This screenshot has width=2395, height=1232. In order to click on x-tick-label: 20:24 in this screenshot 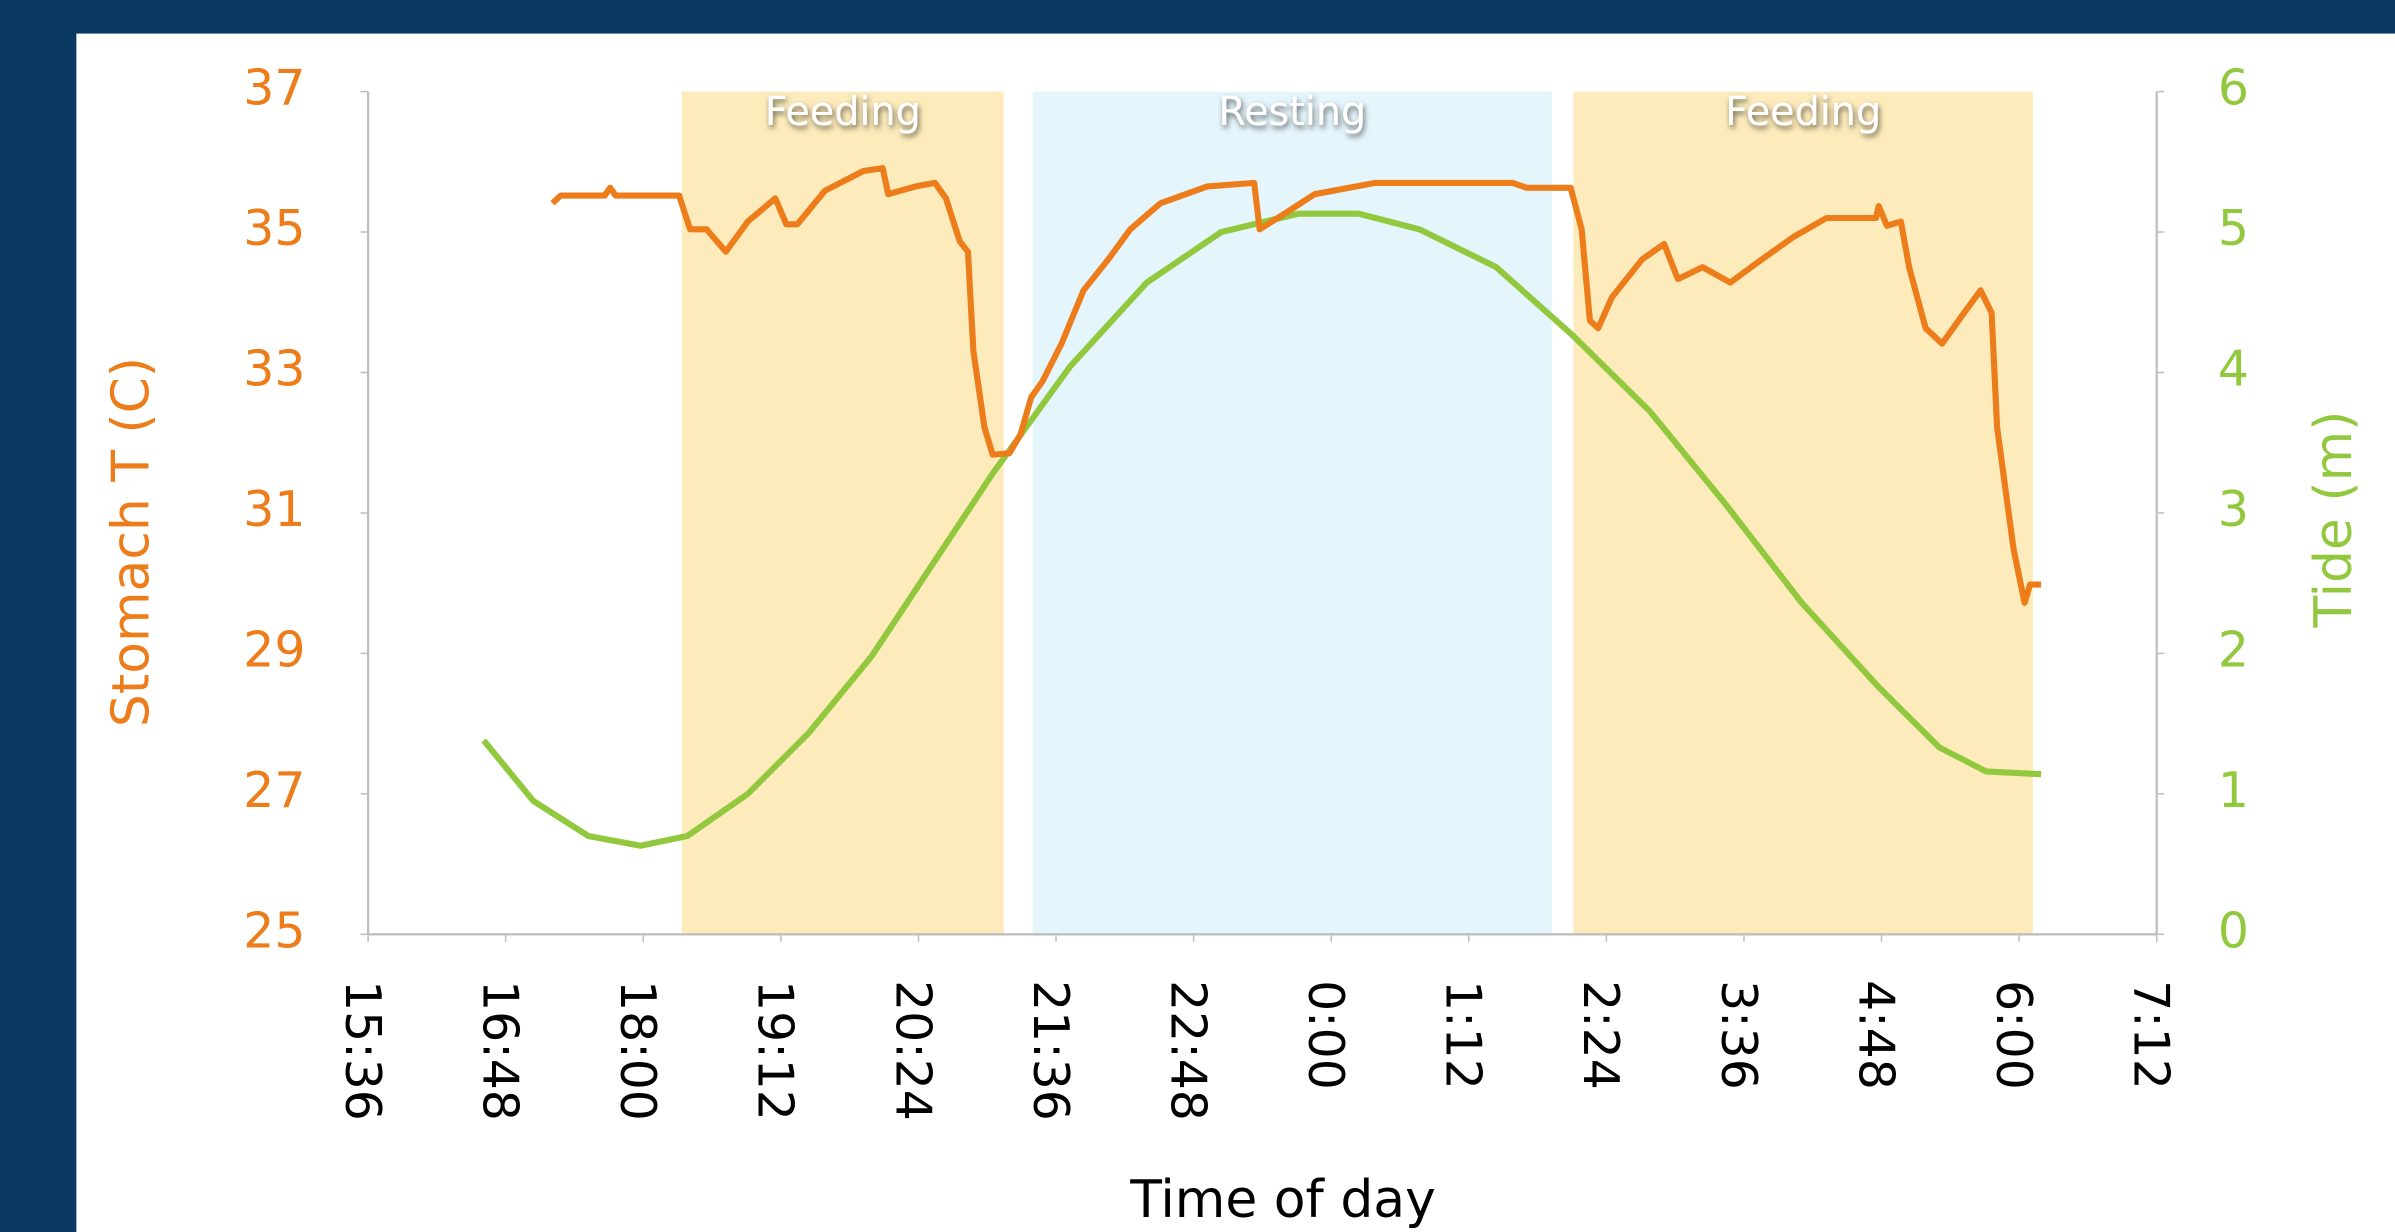, I will do `click(912, 1050)`.